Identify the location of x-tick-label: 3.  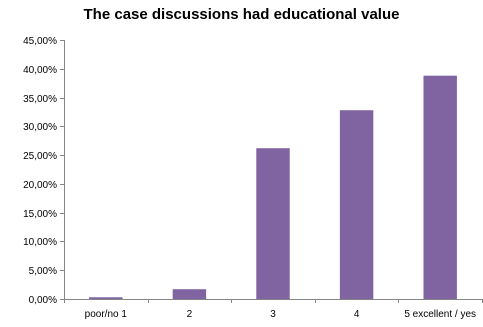
(273, 314).